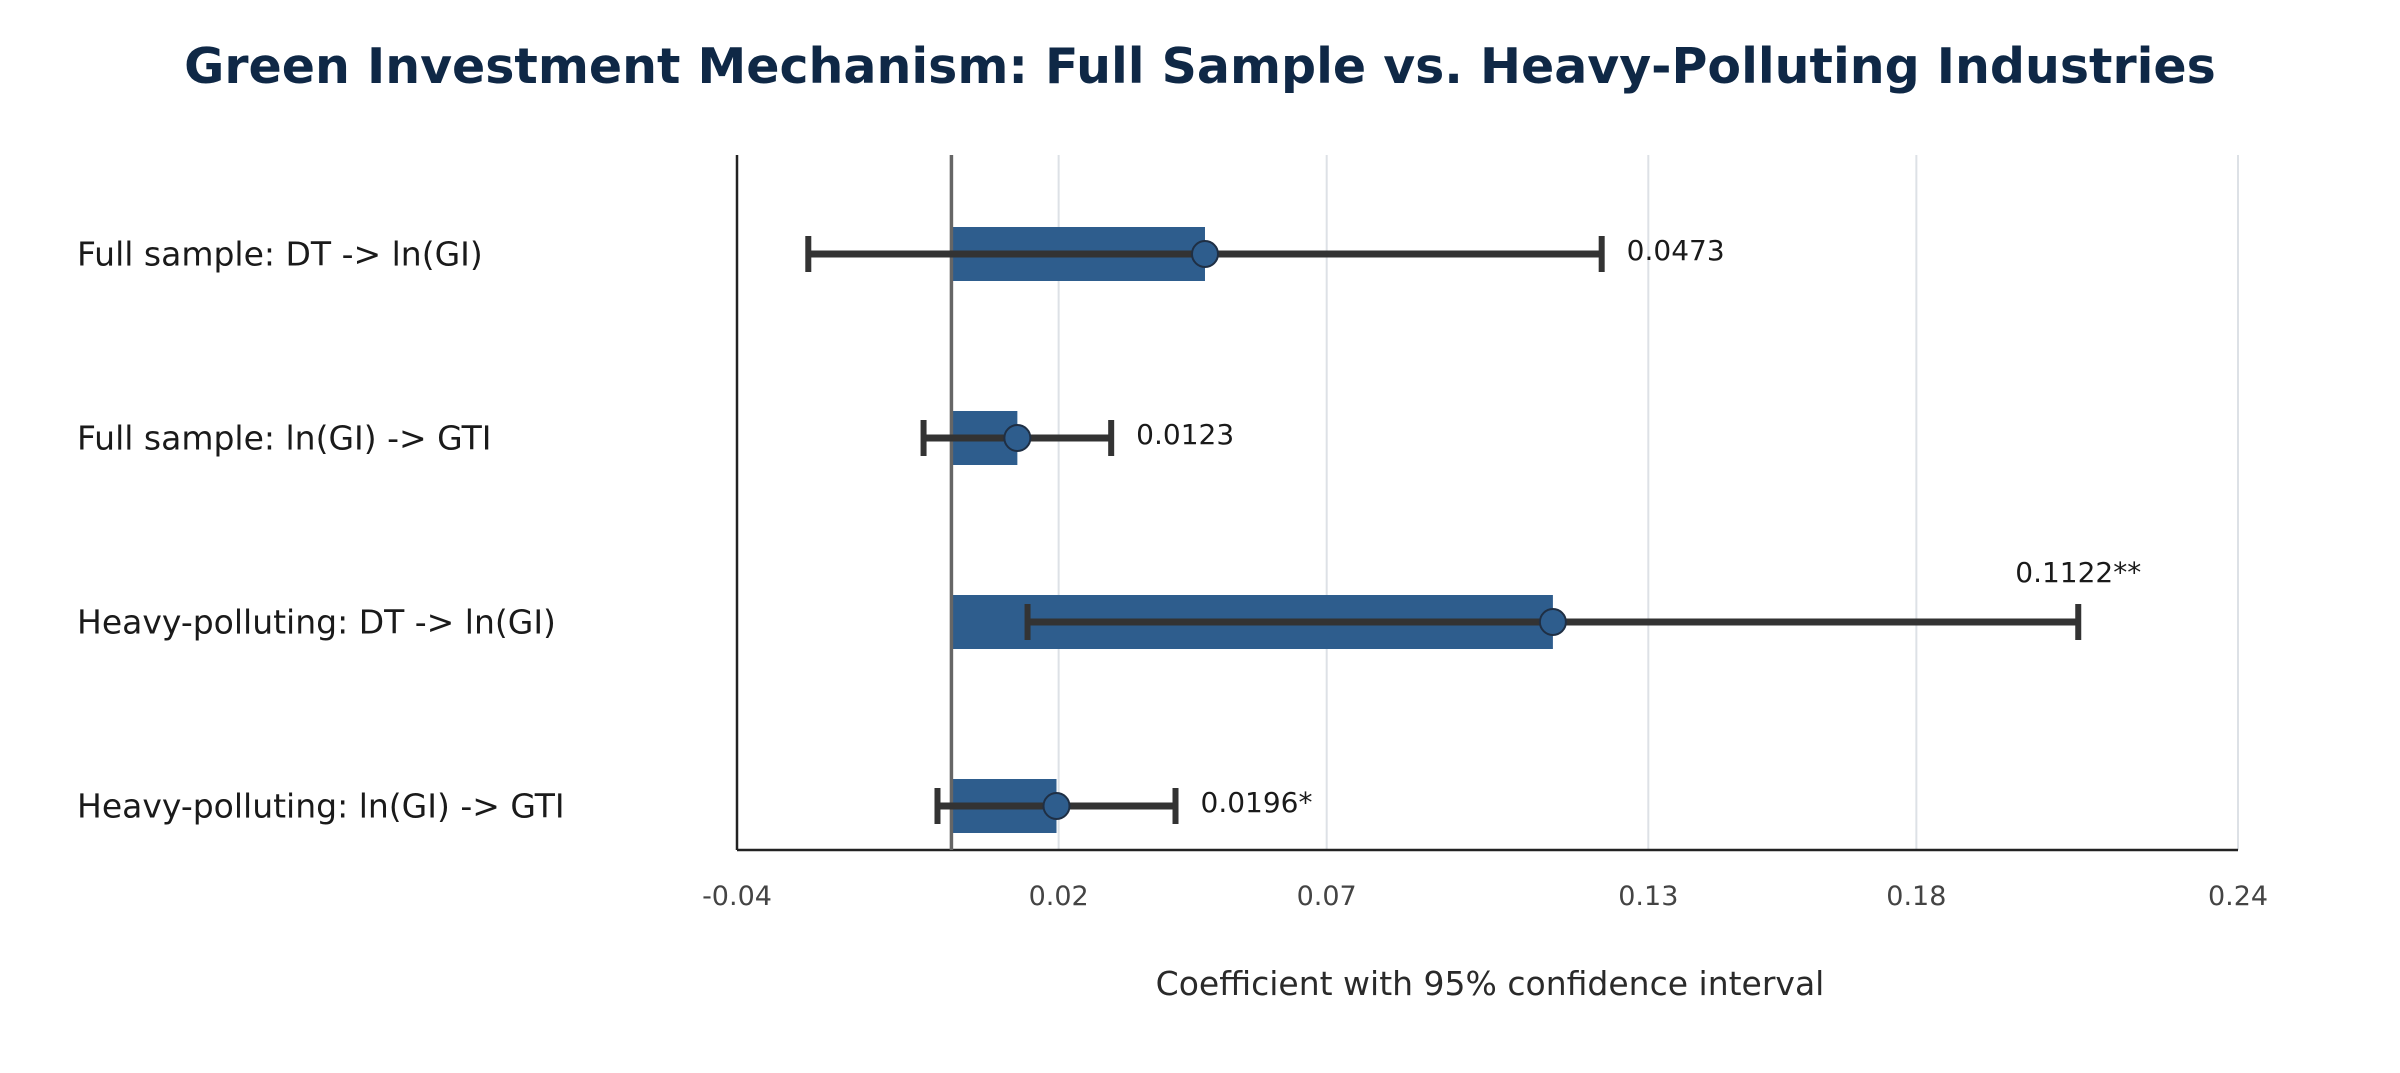 The image size is (2400, 1073). I want to click on value-label: 0.0473, so click(1676, 250).